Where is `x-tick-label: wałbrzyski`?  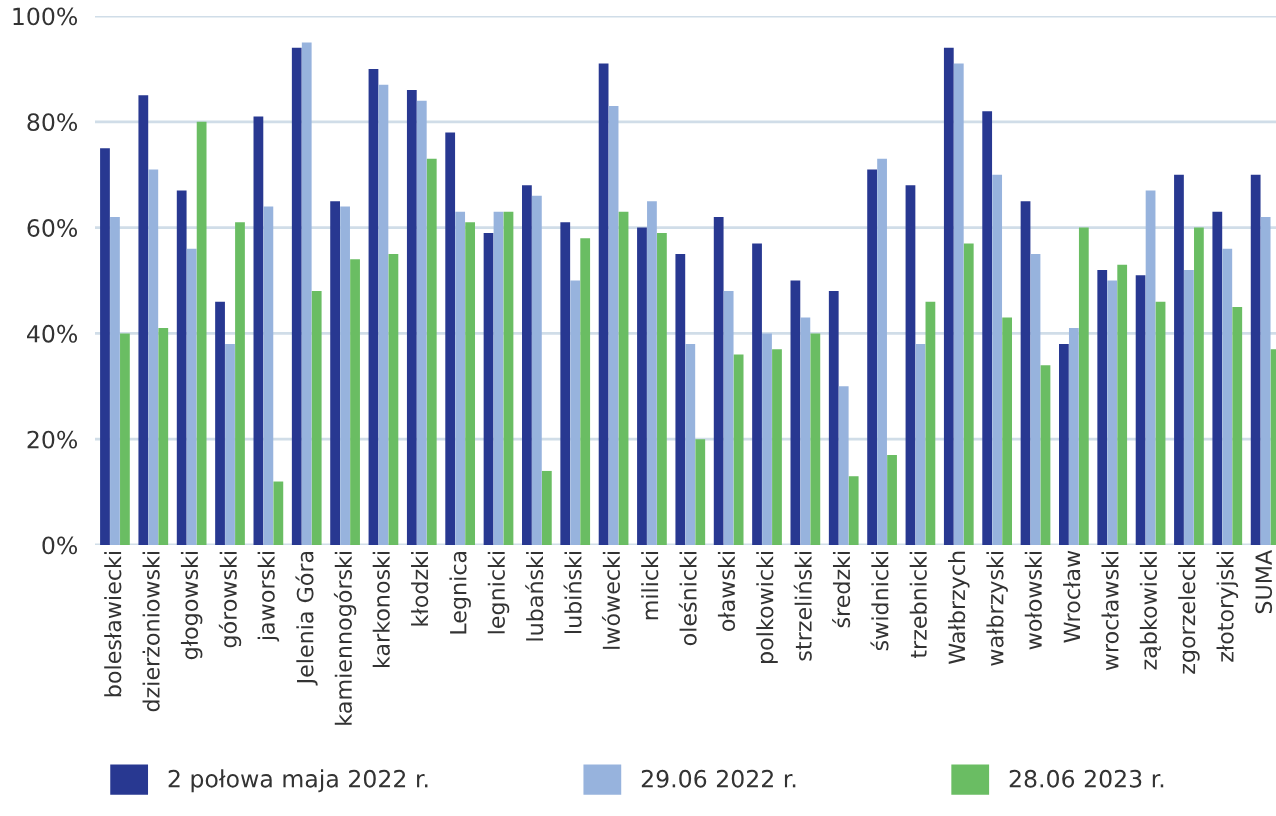
x-tick-label: wałbrzyski is located at coordinates (997, 608).